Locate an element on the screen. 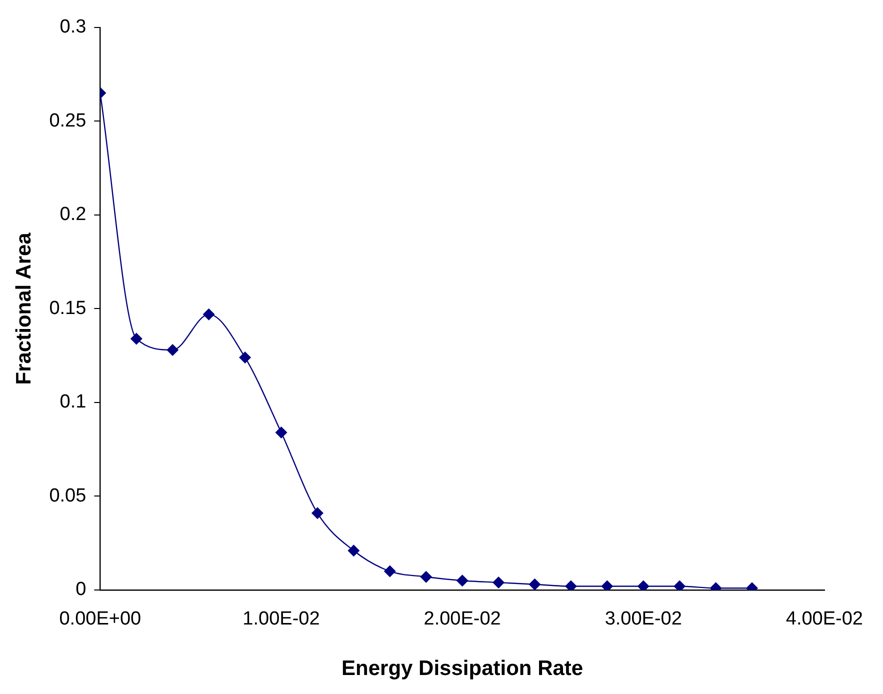 This screenshot has width=883, height=694. x-tick-label: 4.00E-02 is located at coordinates (825, 619).